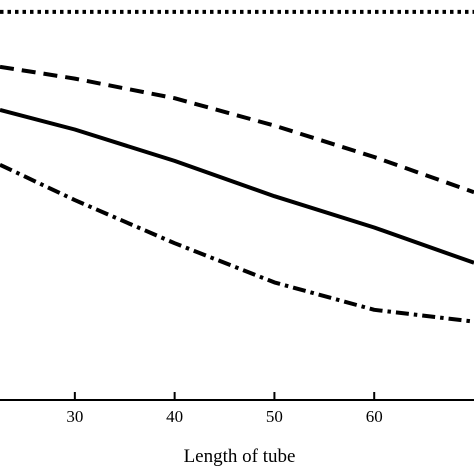 This screenshot has height=474, width=474. What do you see at coordinates (224, 409) in the screenshot?
I see `x-axis-ticks: 30 40 50 60` at bounding box center [224, 409].